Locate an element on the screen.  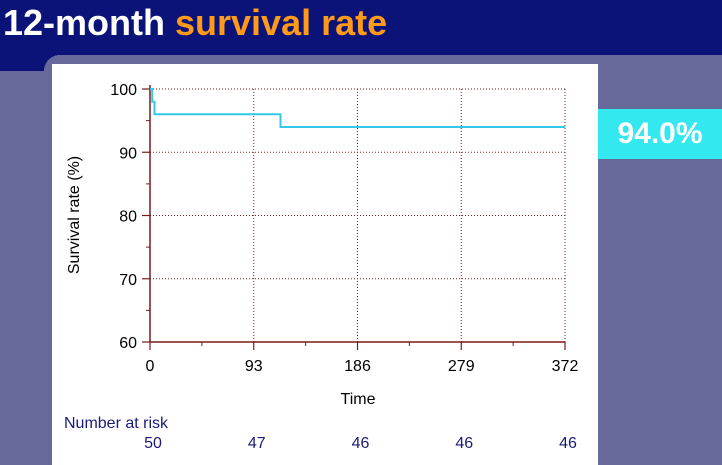
survival-rate-badge: 94.0% is located at coordinates (660, 134).